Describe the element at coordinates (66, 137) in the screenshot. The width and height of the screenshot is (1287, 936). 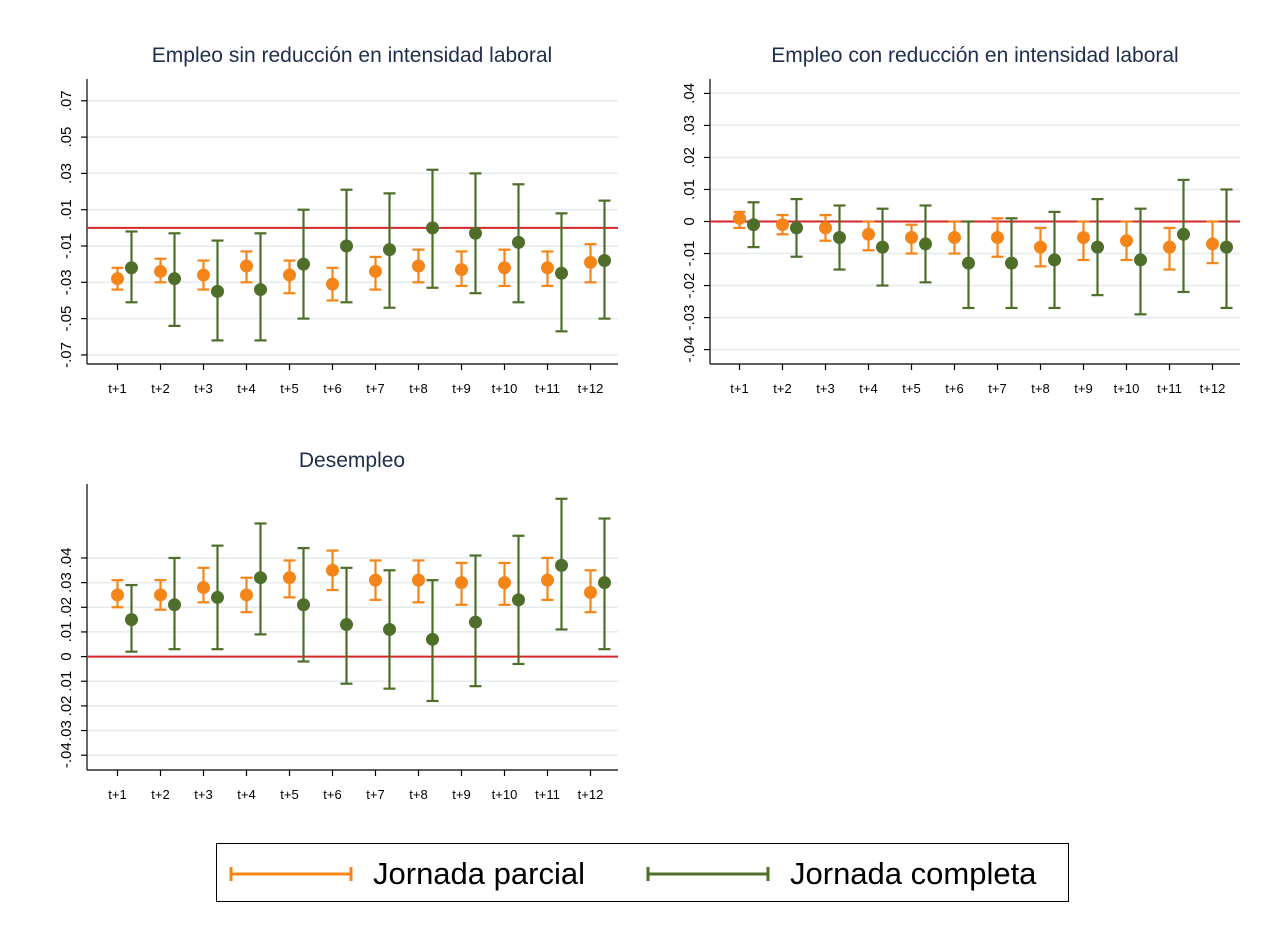
I see `y-tick-label-6: .05` at that location.